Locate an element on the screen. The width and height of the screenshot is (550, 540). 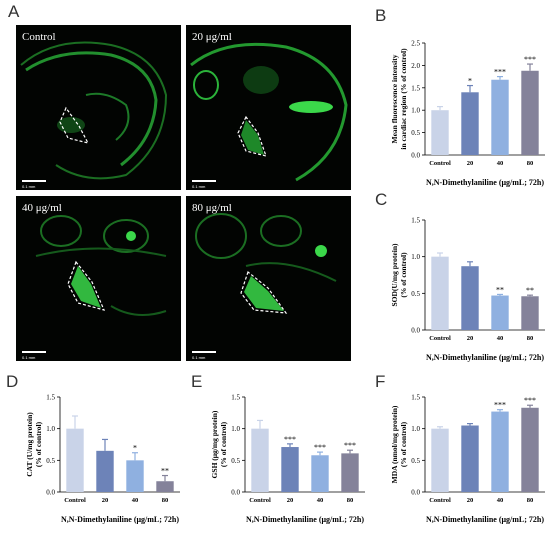
y-axis-label: CAT (U/mg protein) is located at coordinates (29, 444).